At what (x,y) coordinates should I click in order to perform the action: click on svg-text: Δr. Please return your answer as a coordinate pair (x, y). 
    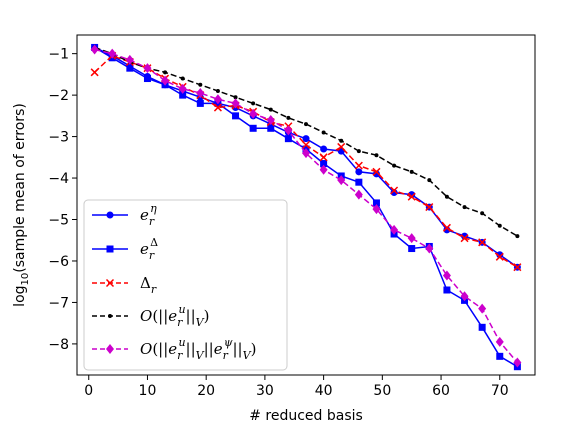
    Looking at the image, I should click on (148, 285).